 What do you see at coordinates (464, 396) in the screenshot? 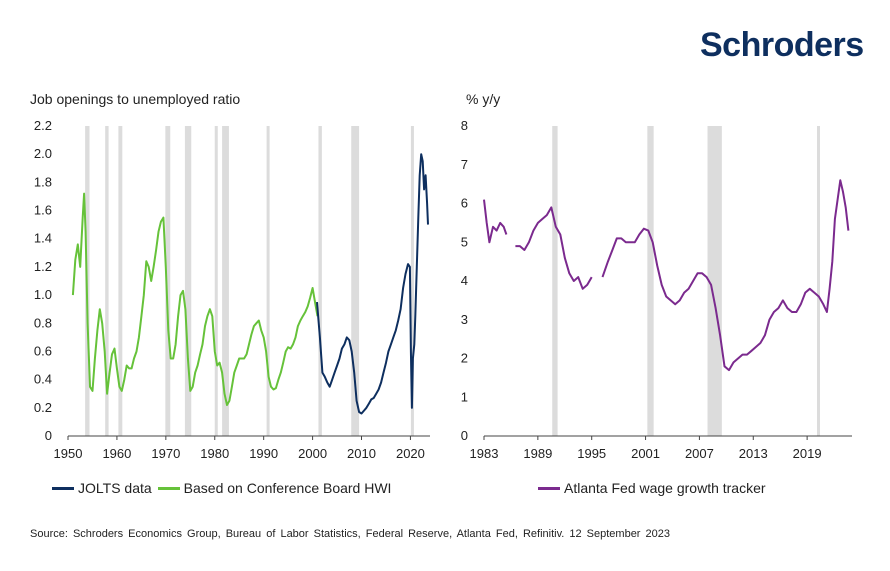
I see `y-tick-label: 1` at bounding box center [464, 396].